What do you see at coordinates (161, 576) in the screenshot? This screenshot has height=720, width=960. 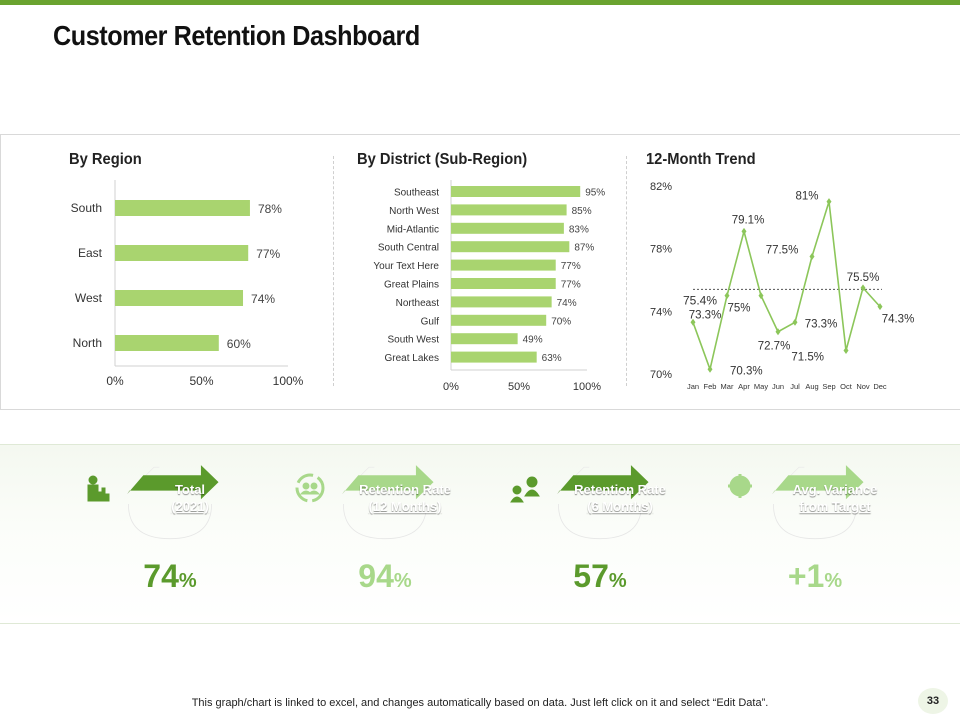 I see `kpi-value-number: 74` at bounding box center [161, 576].